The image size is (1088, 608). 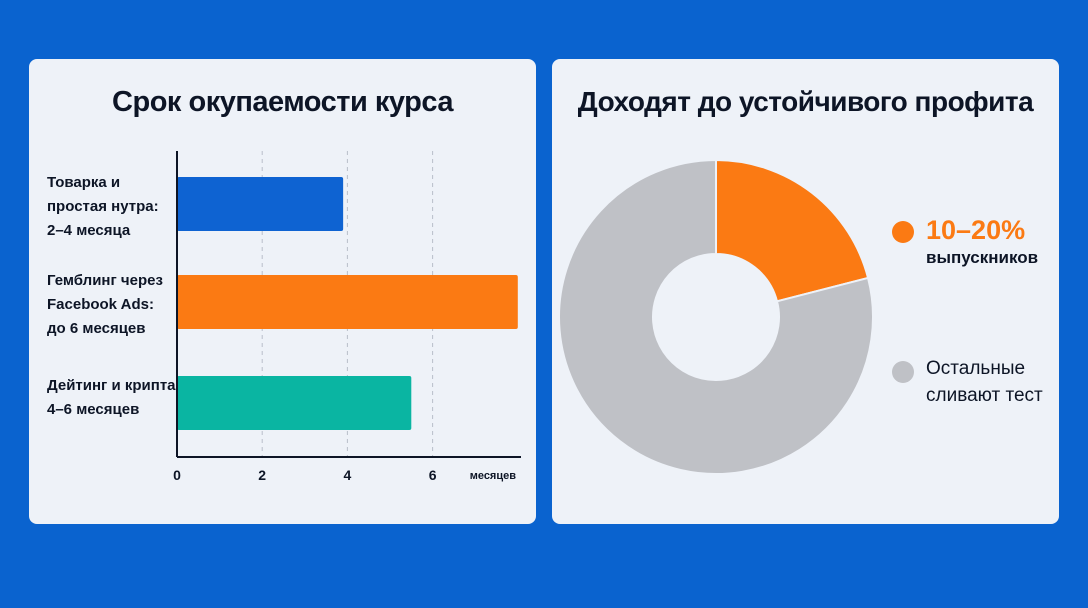 What do you see at coordinates (114, 397) in the screenshot?
I see `category-label: Дейтинг и крипта: 4–6 месяцев` at bounding box center [114, 397].